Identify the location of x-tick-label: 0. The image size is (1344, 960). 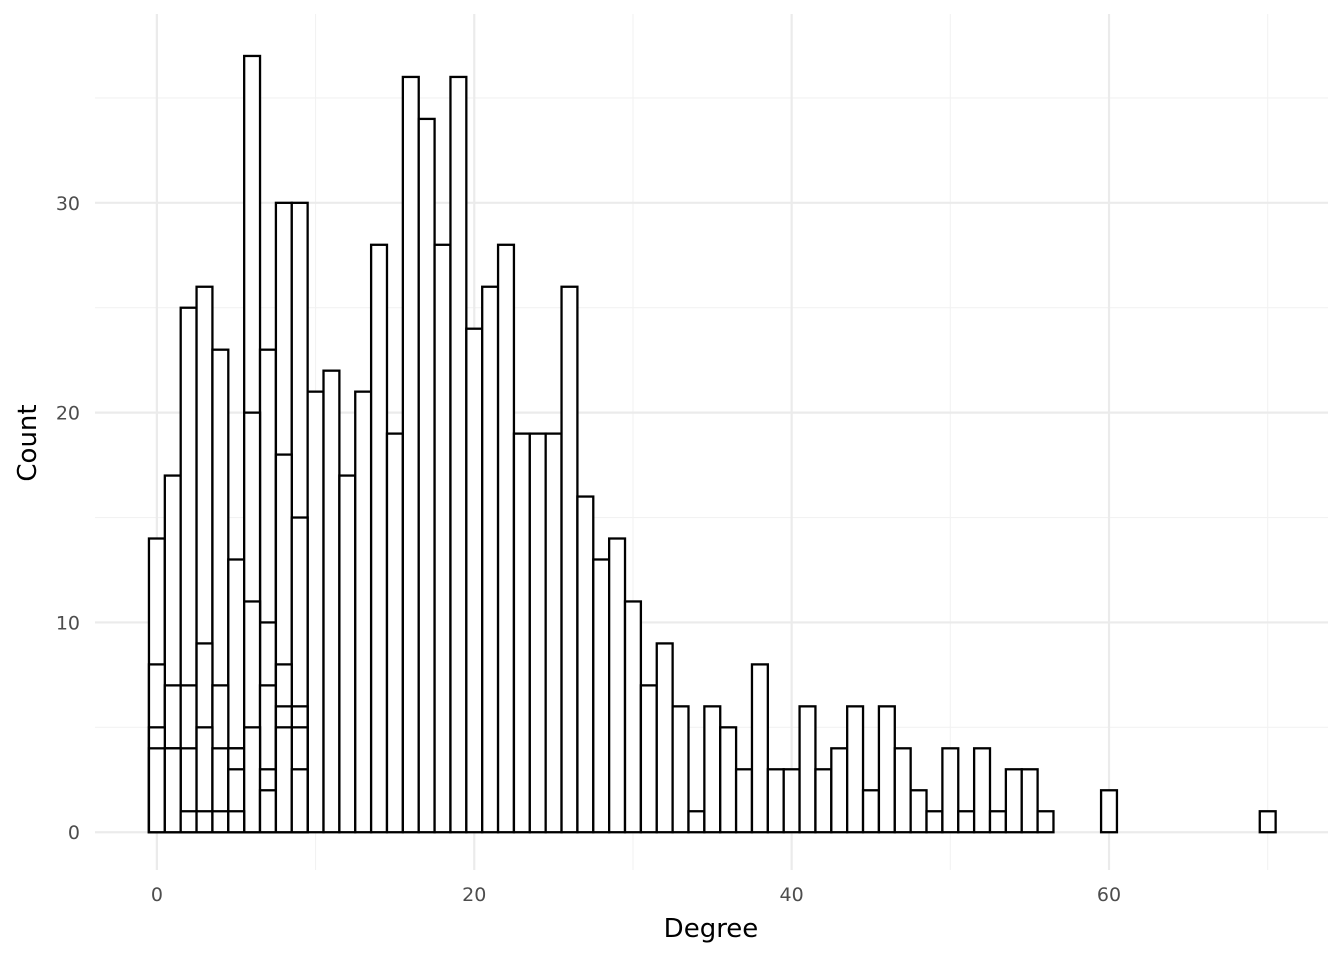
(157, 895).